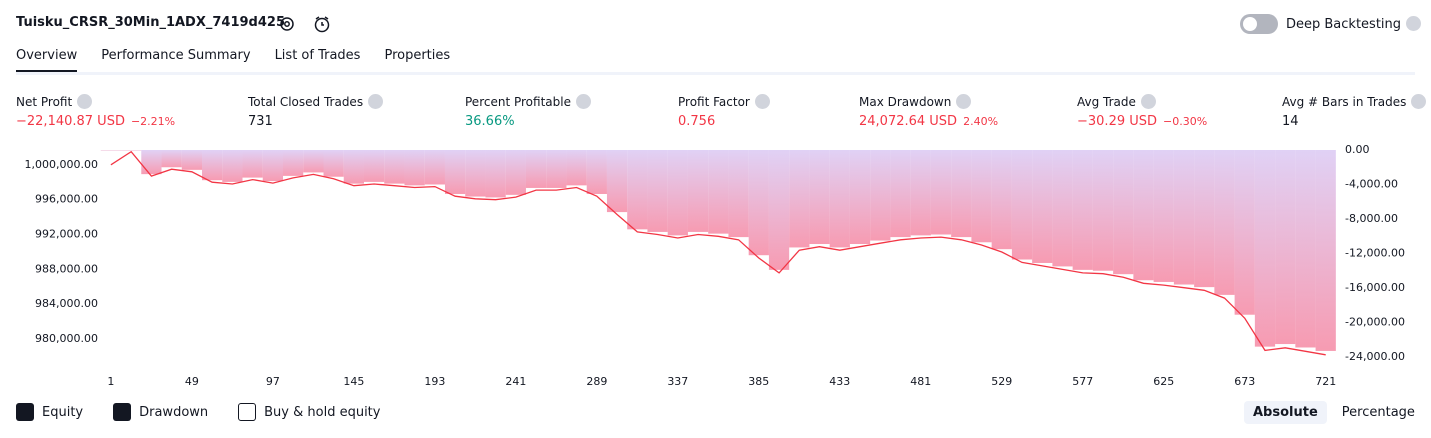 Image resolution: width=1431 pixels, height=438 pixels. Describe the element at coordinates (697, 121) in the screenshot. I see `metric-value: 0.756` at that location.